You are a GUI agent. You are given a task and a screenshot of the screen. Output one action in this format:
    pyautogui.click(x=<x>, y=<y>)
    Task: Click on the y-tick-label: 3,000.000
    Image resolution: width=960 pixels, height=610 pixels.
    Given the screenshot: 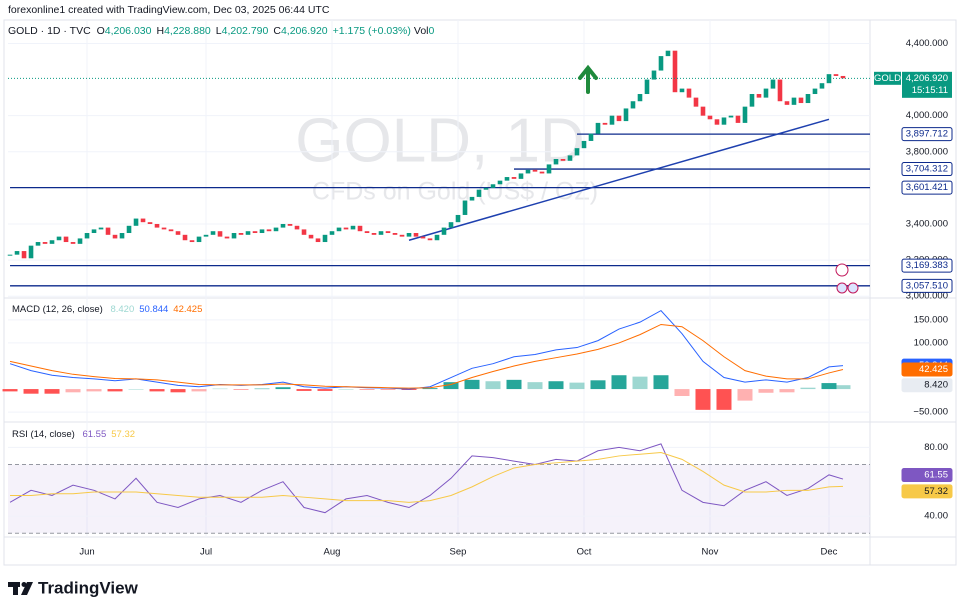 What is the action you would take?
    pyautogui.click(x=927, y=296)
    